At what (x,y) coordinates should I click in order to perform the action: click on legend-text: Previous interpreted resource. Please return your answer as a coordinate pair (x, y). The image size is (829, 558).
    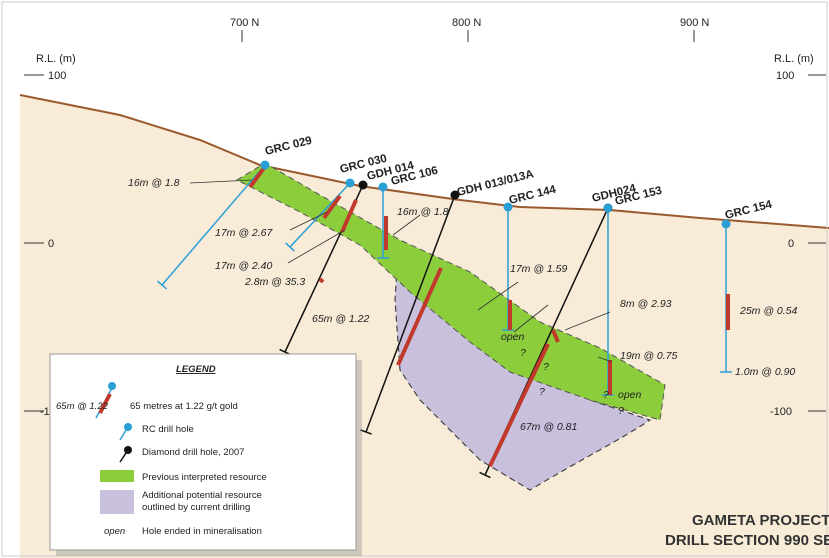
    Looking at the image, I should click on (204, 477).